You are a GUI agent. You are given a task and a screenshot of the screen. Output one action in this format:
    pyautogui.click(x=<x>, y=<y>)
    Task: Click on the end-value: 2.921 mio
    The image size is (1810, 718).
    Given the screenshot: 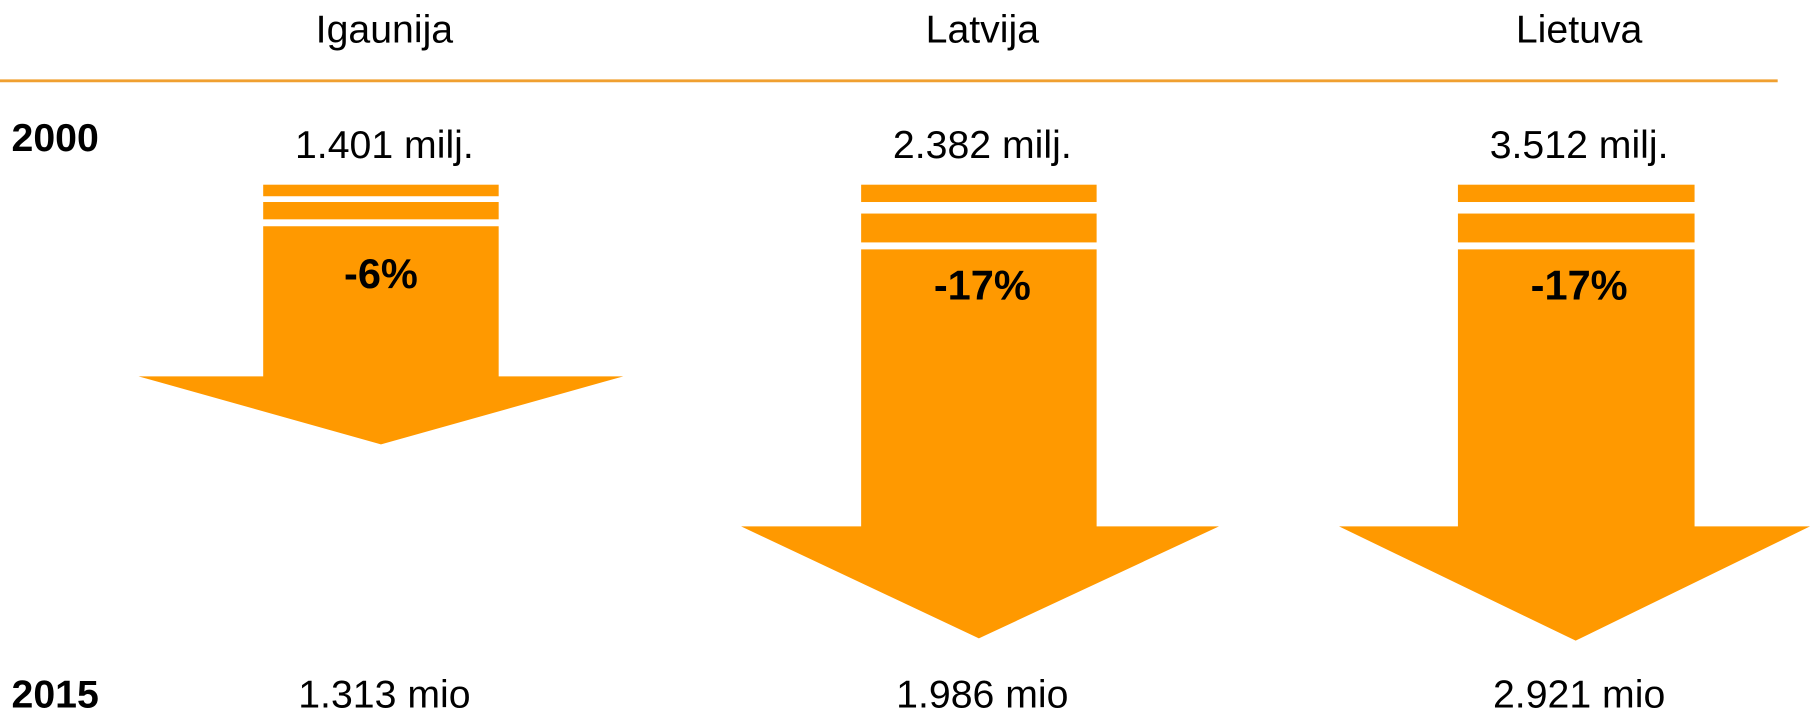 What is the action you would take?
    pyautogui.click(x=1579, y=695)
    